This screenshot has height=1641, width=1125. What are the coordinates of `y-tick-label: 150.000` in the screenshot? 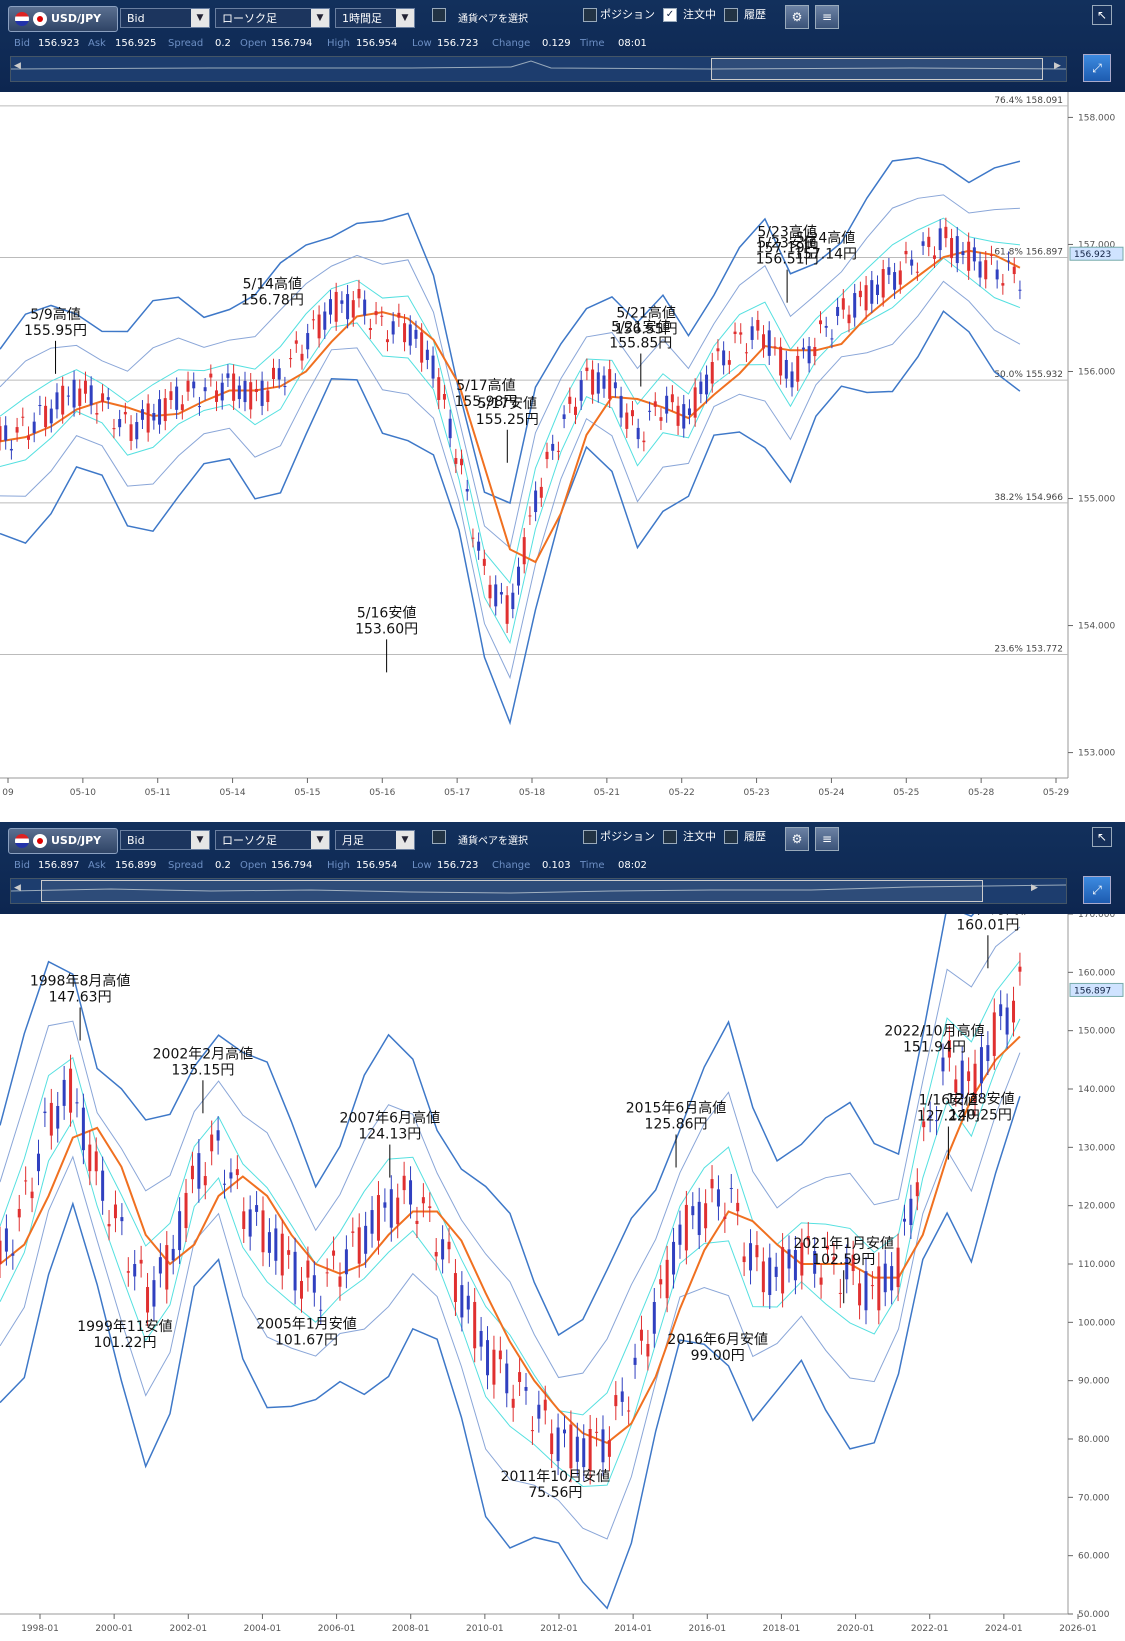 It's located at (1096, 1032).